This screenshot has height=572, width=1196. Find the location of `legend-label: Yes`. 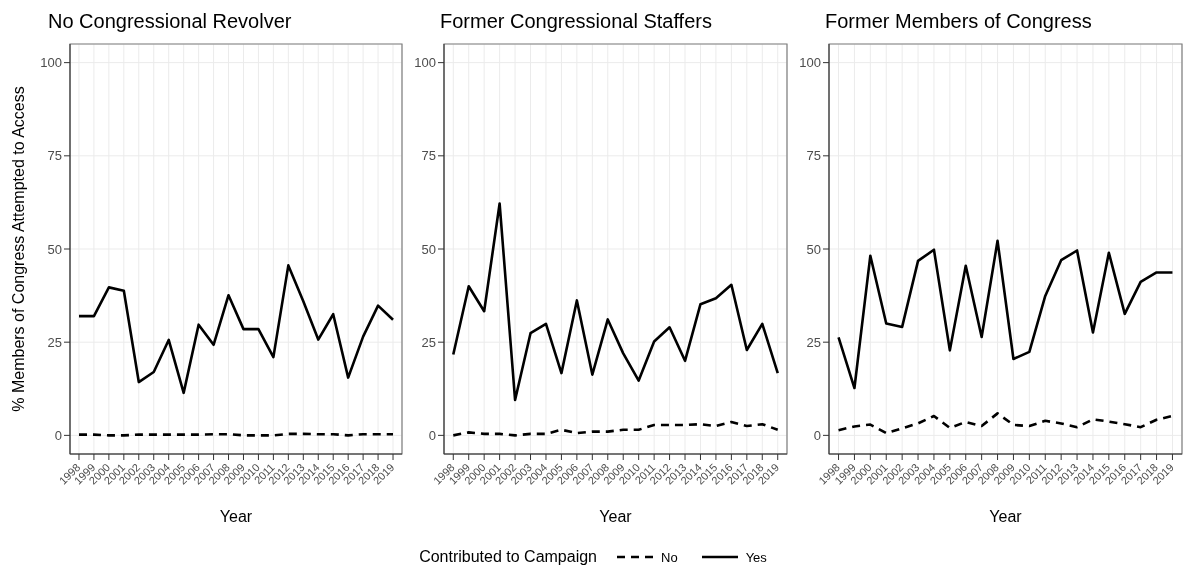

legend-label: Yes is located at coordinates (756, 557).